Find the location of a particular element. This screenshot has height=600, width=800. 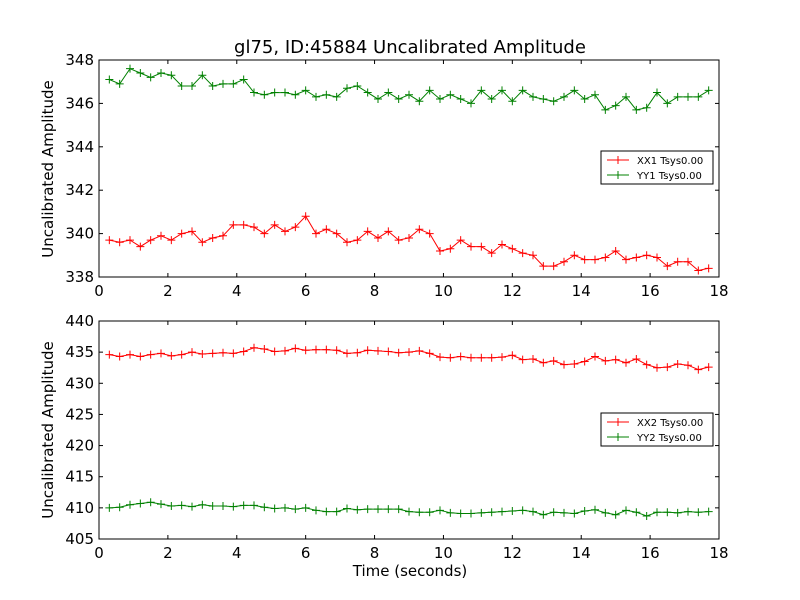

top-x-tick-label: 10 is located at coordinates (443, 291).